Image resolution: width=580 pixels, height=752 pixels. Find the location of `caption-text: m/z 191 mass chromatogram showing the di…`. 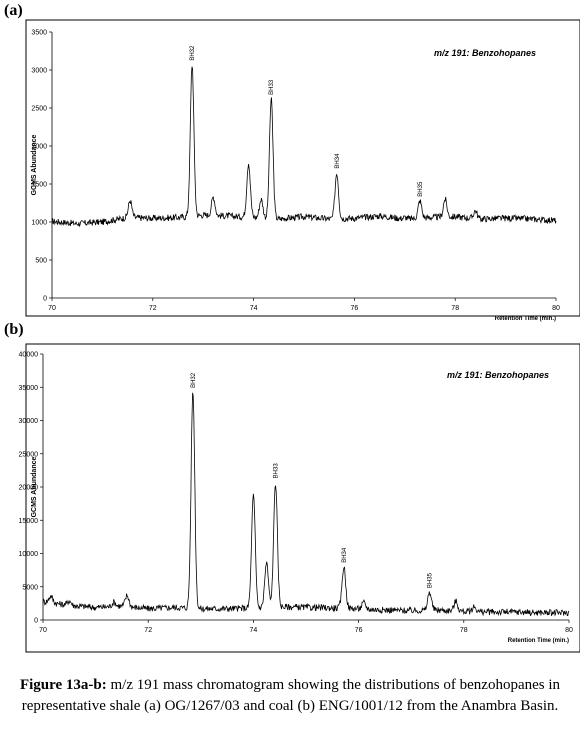

caption-text: m/z 191 mass chromatogram showing the di… is located at coordinates (291, 695).